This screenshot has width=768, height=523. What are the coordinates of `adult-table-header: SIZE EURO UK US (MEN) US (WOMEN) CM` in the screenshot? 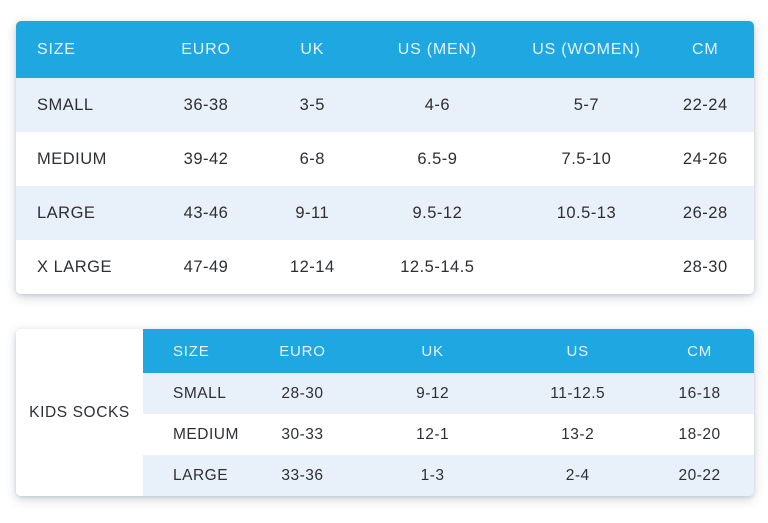 It's located at (385, 49).